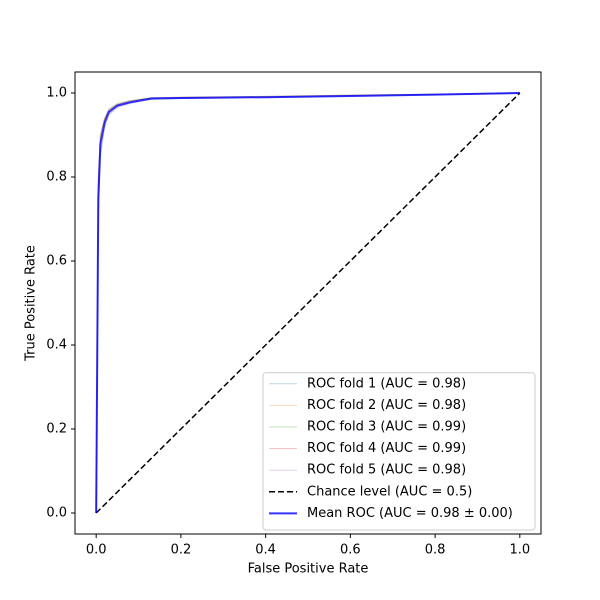 The image size is (600, 600). Describe the element at coordinates (386, 383) in the screenshot. I see `legend-label: ROC fold 1 (AUC = 0.98)` at that location.